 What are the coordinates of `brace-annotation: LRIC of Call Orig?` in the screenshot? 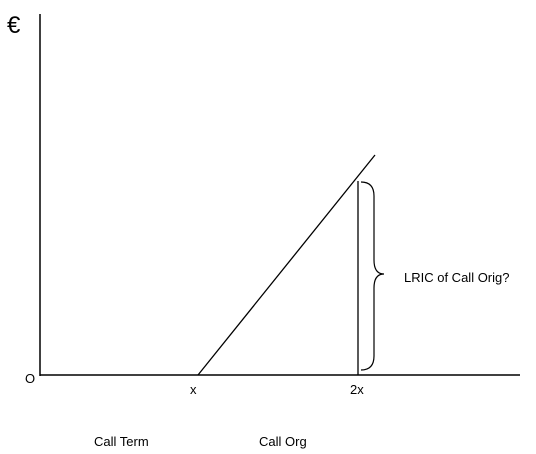 It's located at (457, 277).